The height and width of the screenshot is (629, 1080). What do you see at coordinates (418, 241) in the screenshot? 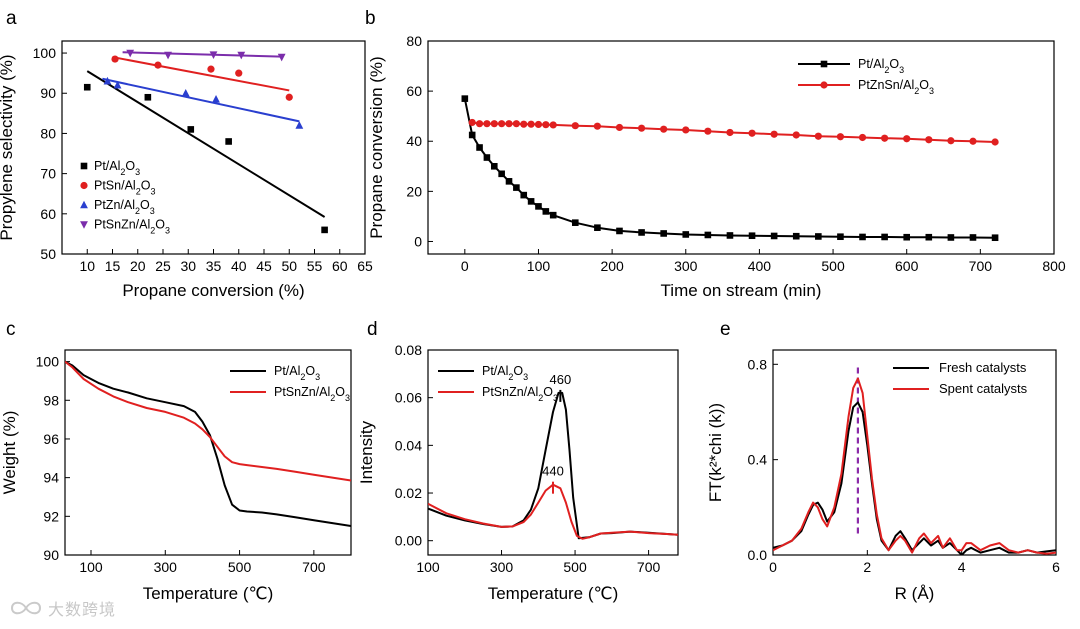
I see `y-tick-label: 0` at bounding box center [418, 241].